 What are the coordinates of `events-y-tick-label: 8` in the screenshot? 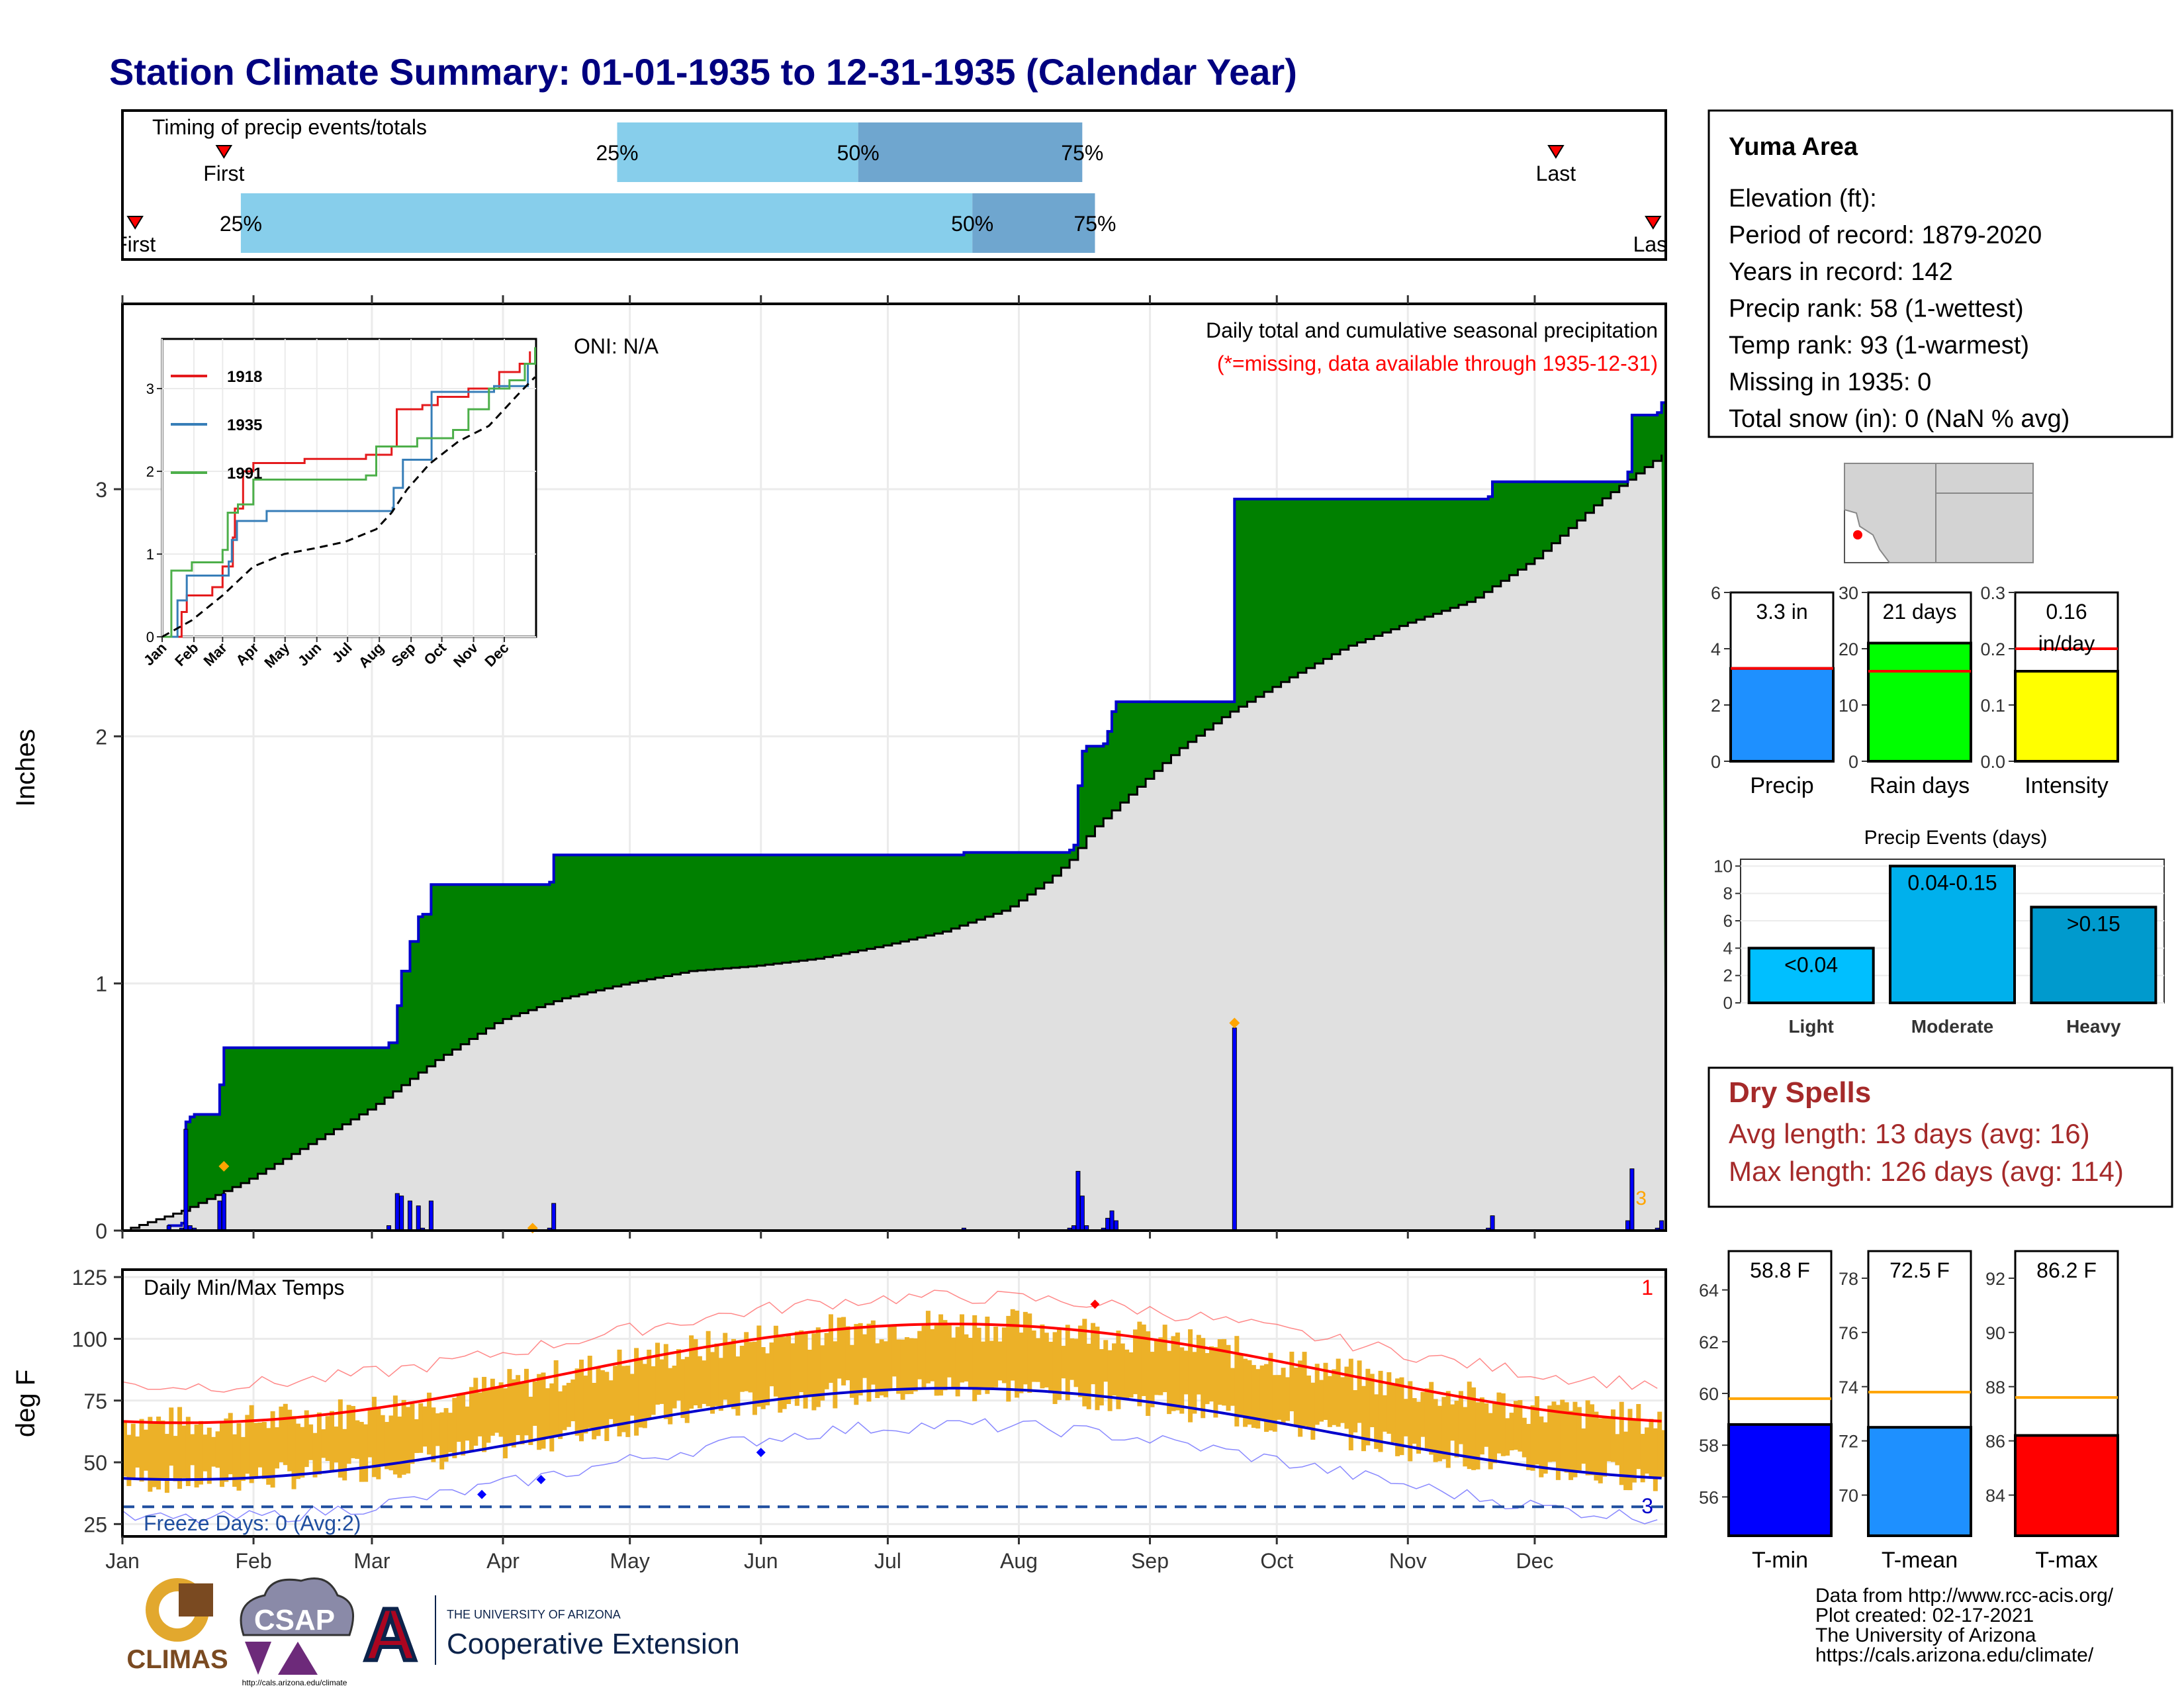 It's located at (1728, 894).